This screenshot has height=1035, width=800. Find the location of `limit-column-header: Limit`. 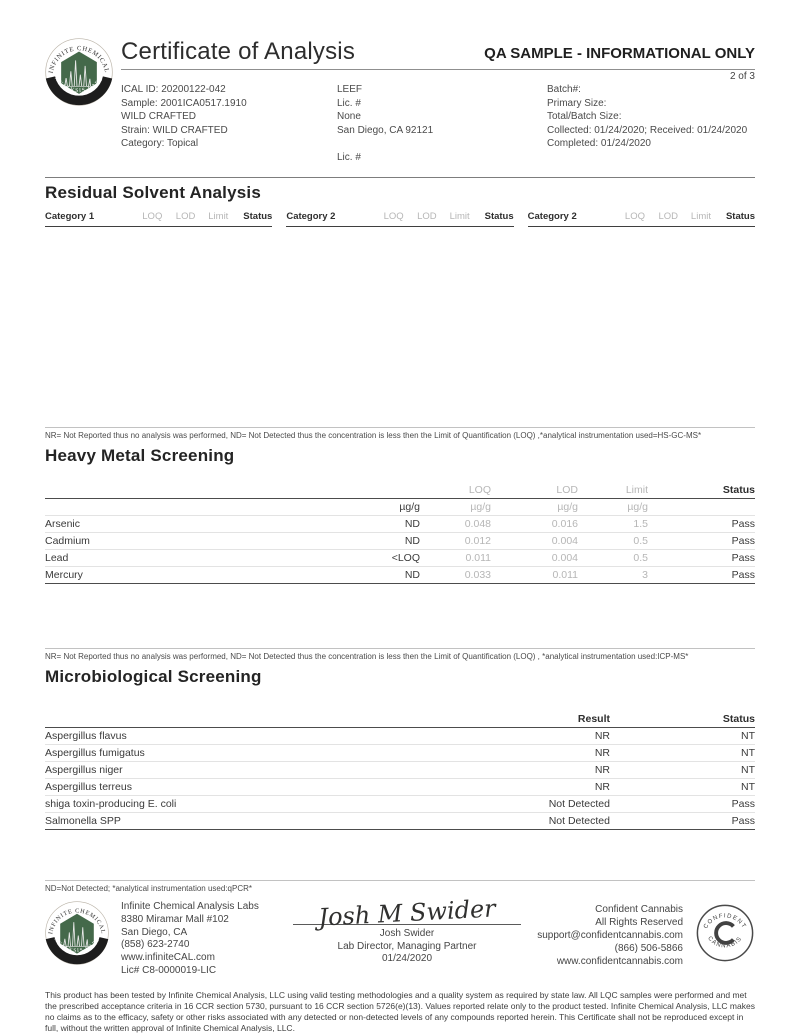

limit-column-header: Limit is located at coordinates (613, 490).